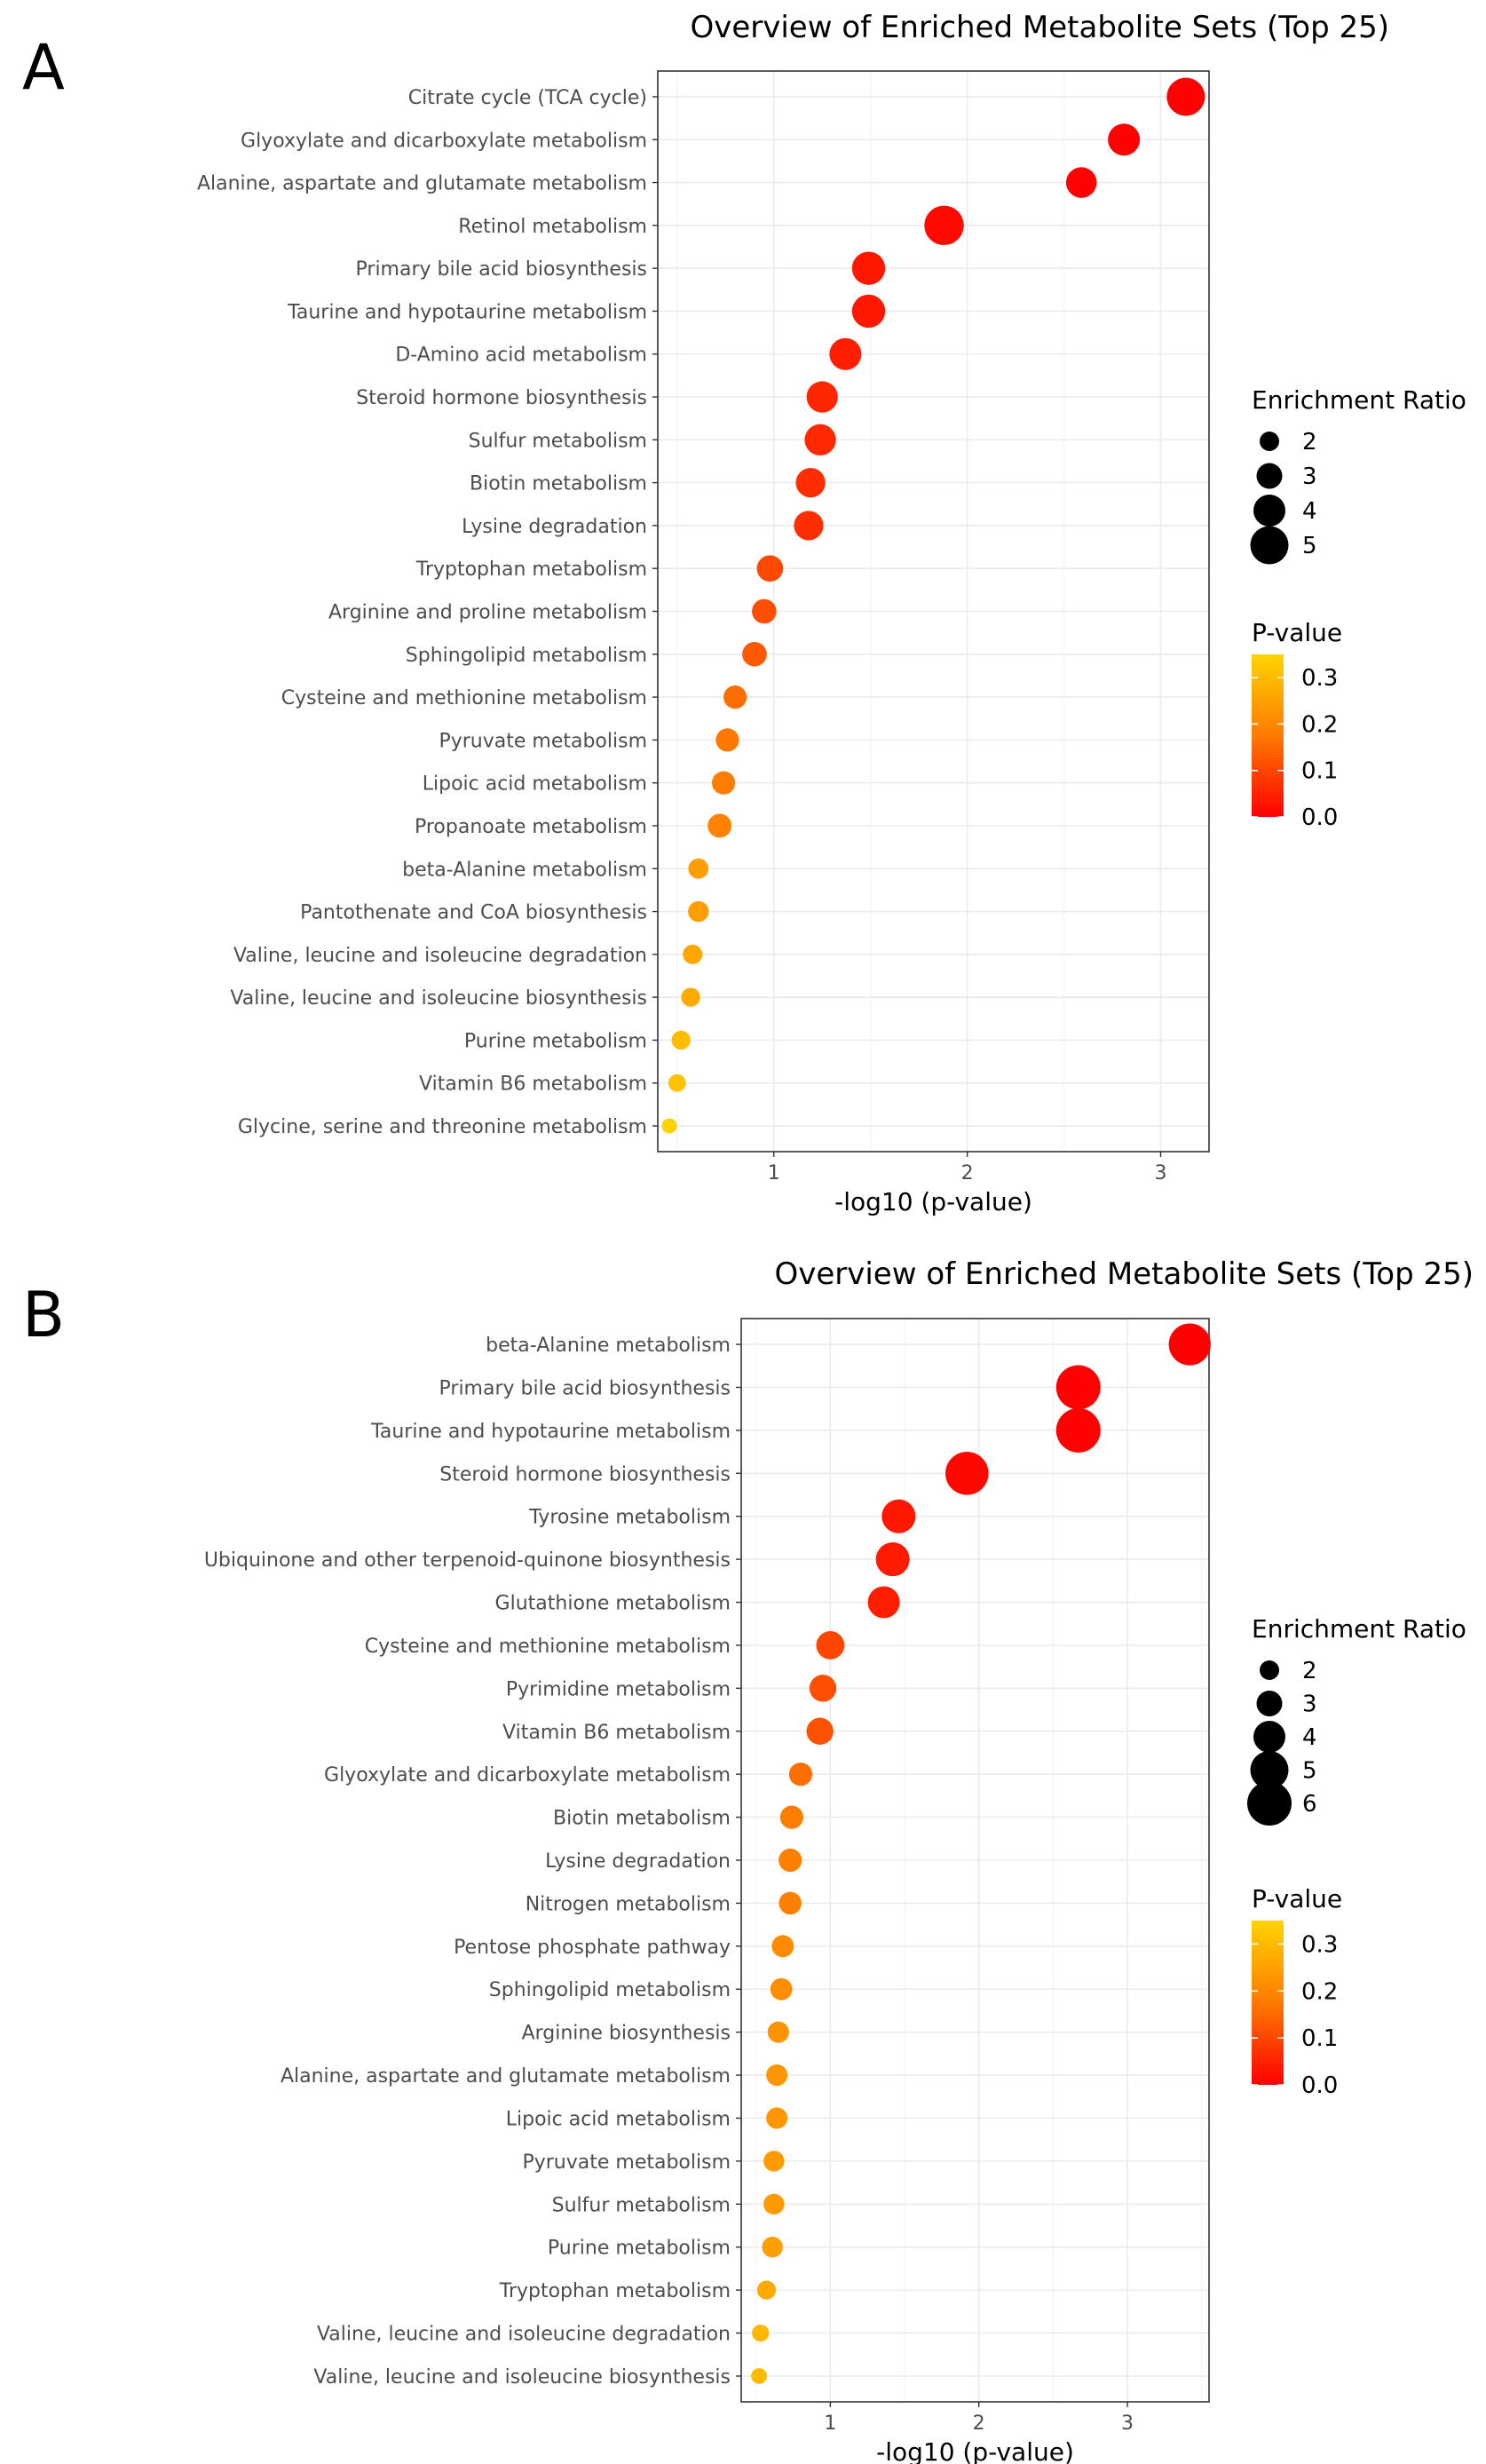 This screenshot has width=1486, height=2464. What do you see at coordinates (487, 613) in the screenshot?
I see `category-label: Arginine and proline metabolism` at bounding box center [487, 613].